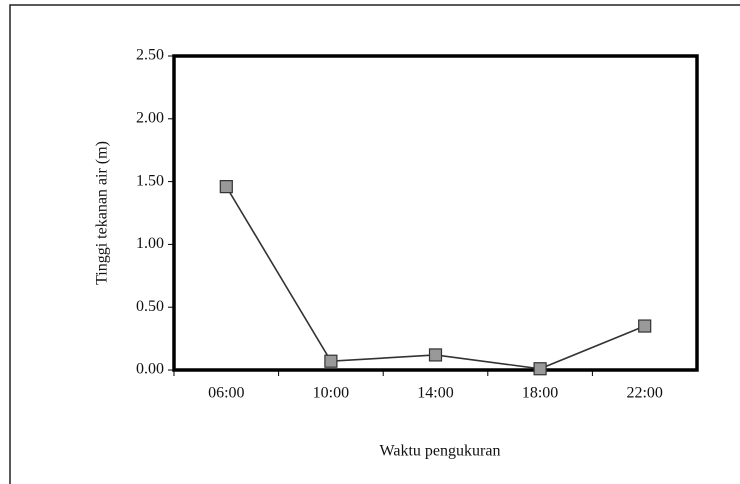  Describe the element at coordinates (150, 180) in the screenshot. I see `y-tick-label: 1.50` at that location.